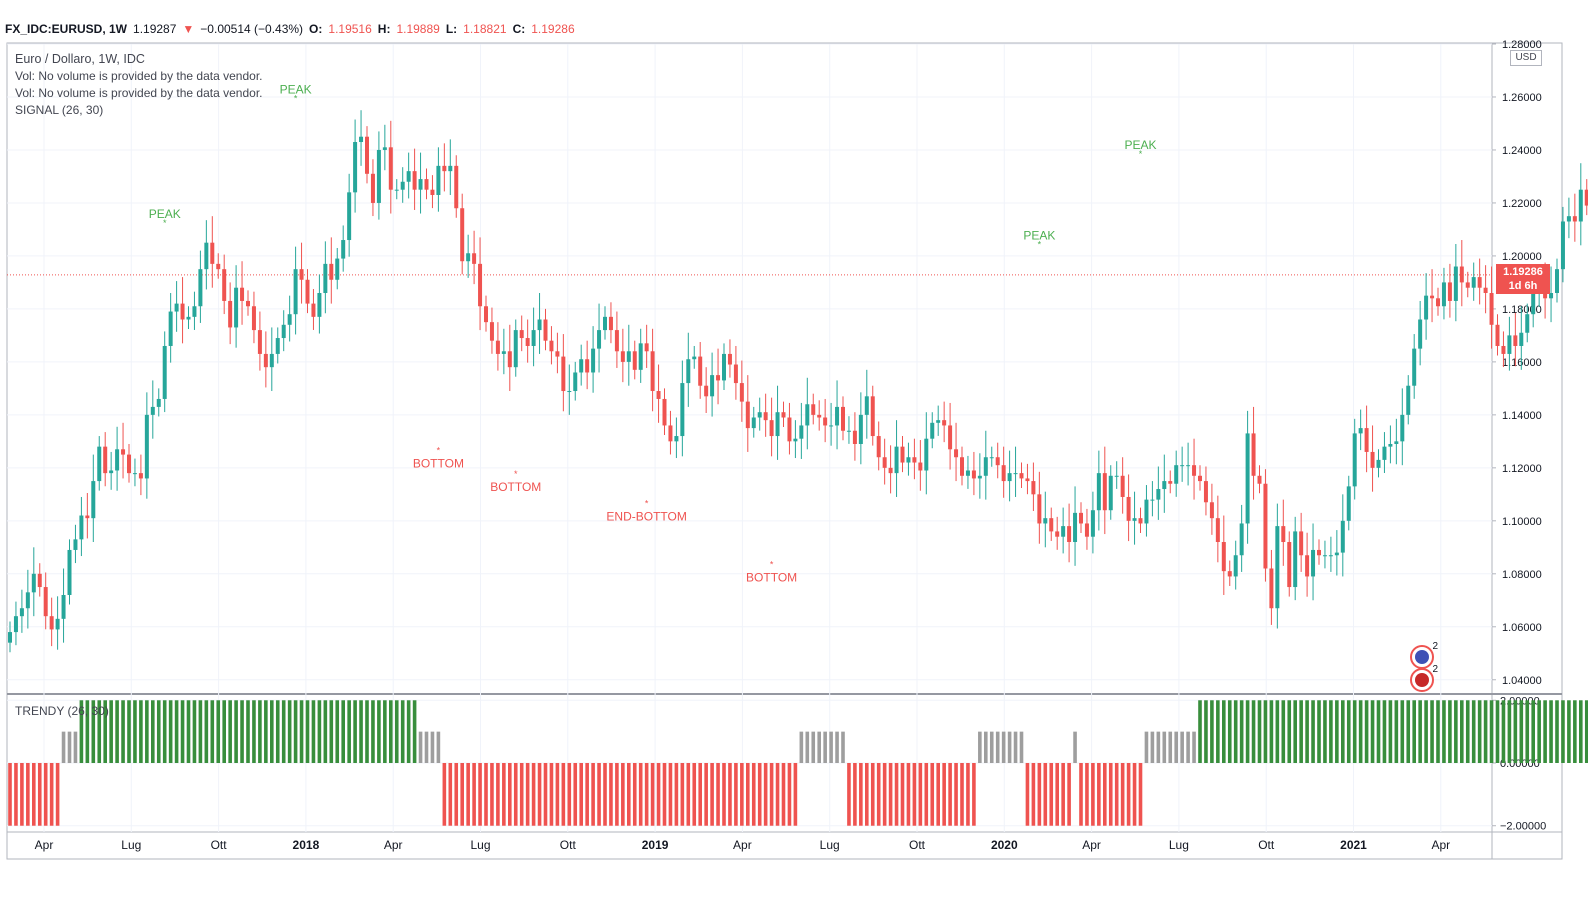 This screenshot has height=907, width=1588. Describe the element at coordinates (59, 110) in the screenshot. I see `legend-signal: SIGNAL (26, 30)` at that location.